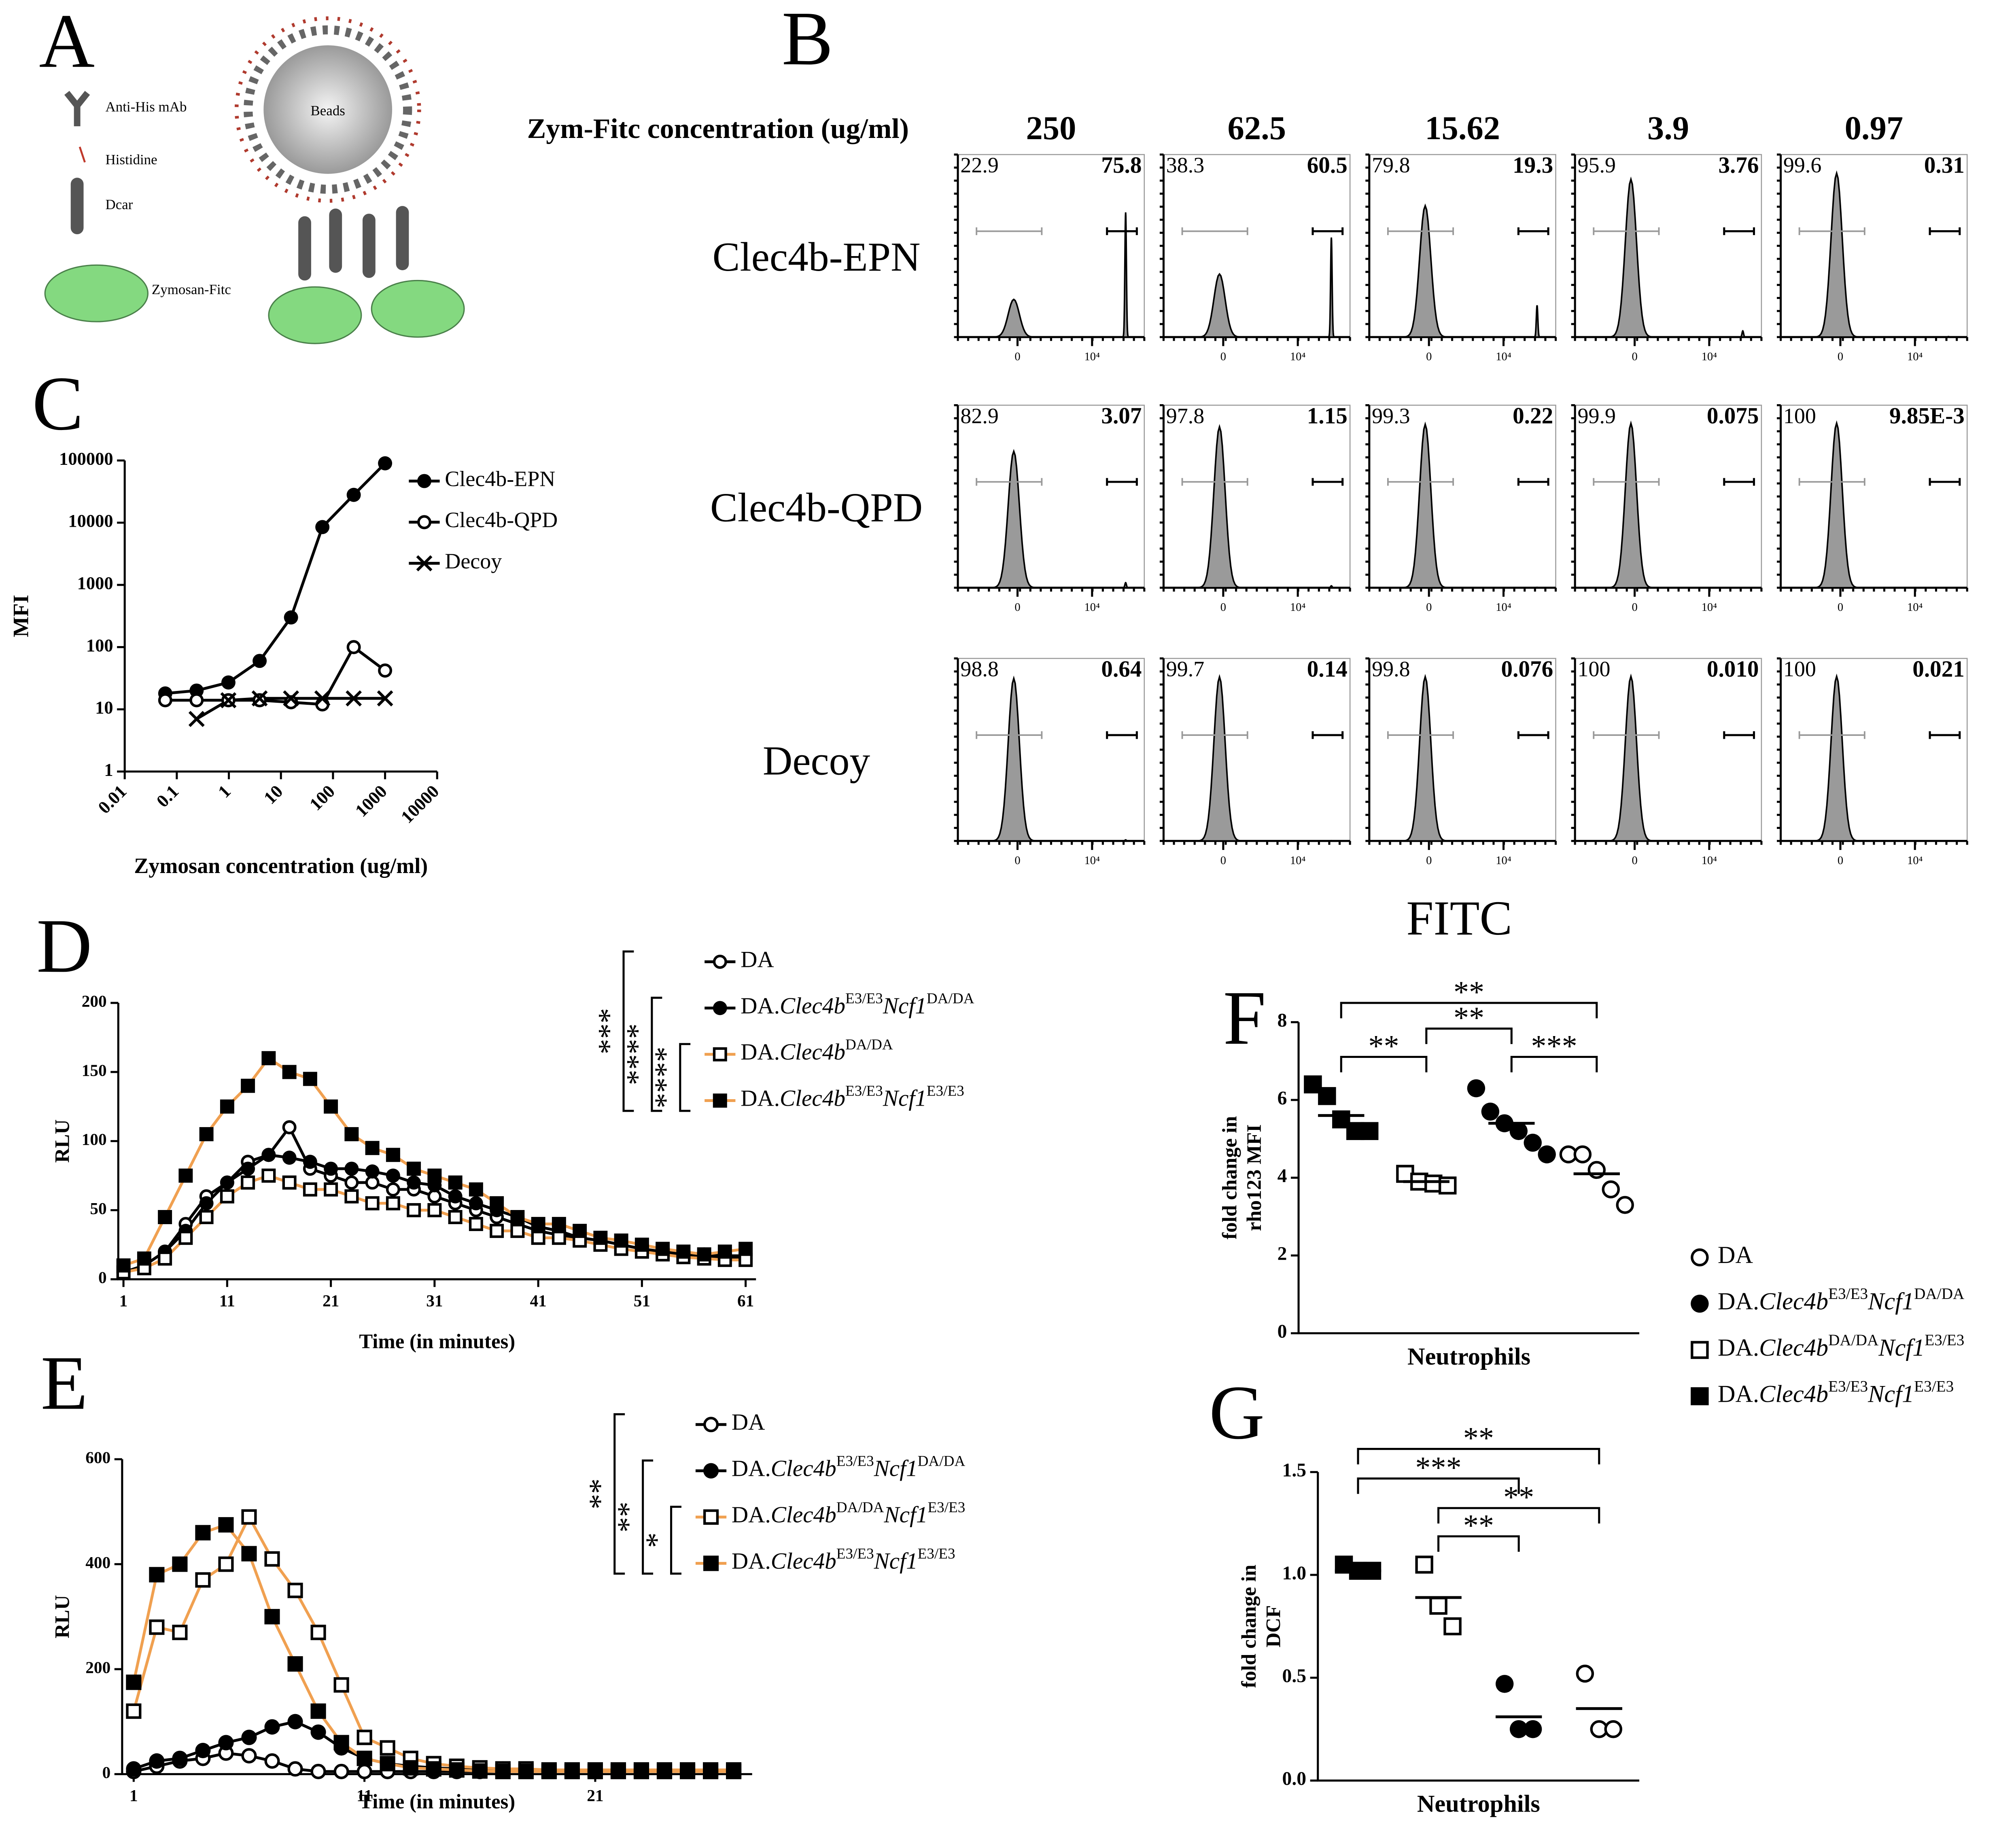  Describe the element at coordinates (104, 707) in the screenshot. I see `y-tick-label: 10` at that location.